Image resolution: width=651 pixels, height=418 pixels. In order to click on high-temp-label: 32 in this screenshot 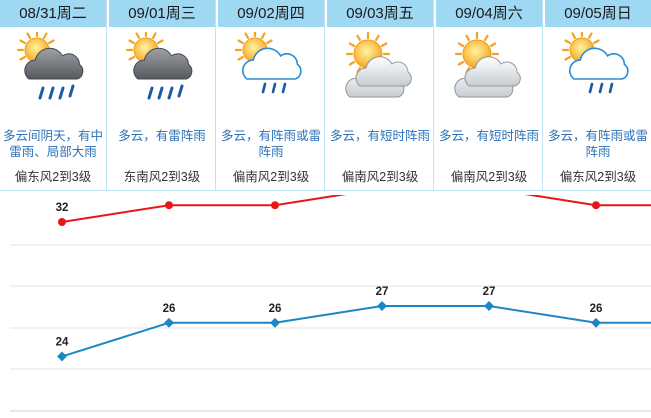, I will do `click(62, 208)`.